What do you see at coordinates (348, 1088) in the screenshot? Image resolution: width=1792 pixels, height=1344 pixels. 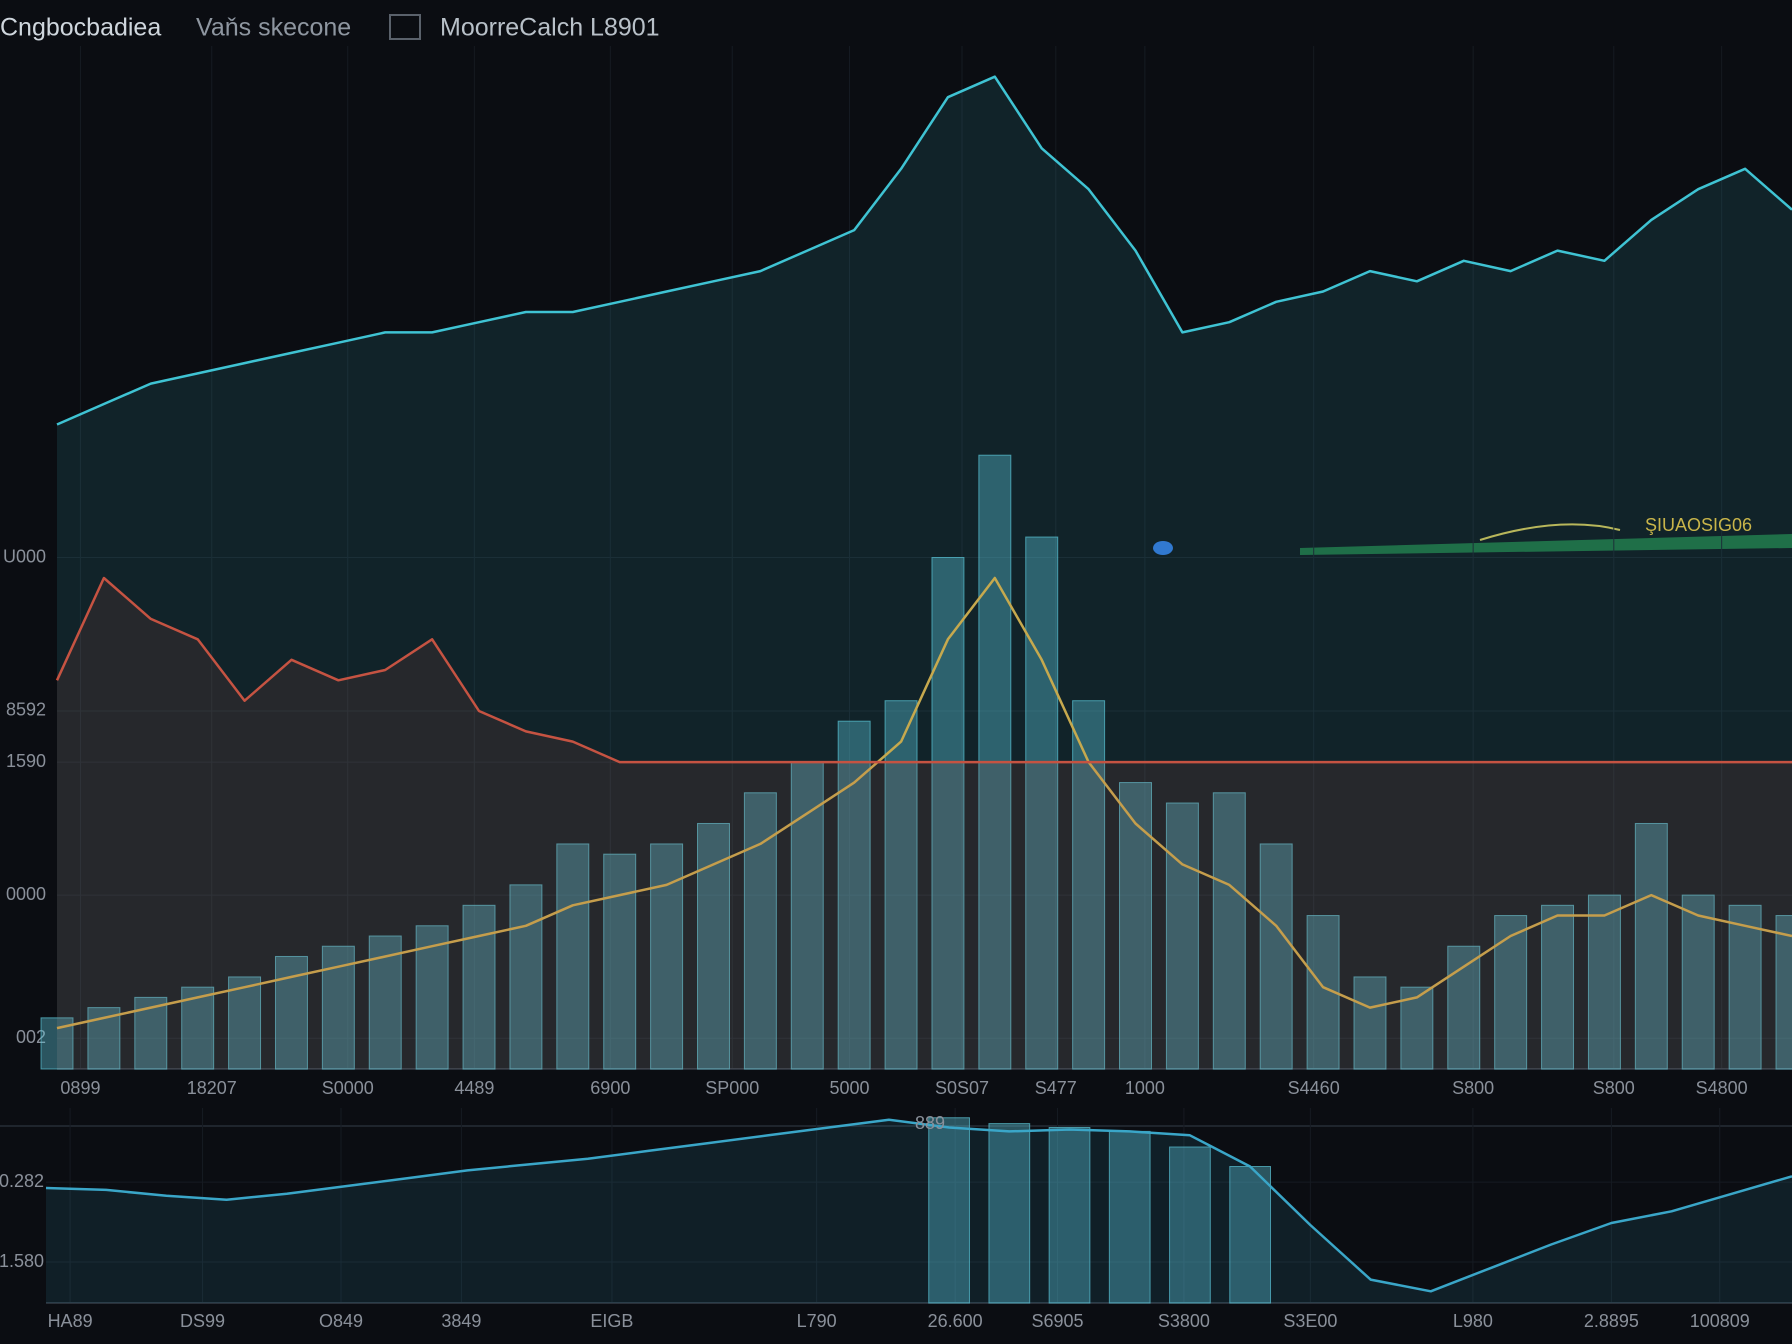 I see `x-tick-label: S0000` at bounding box center [348, 1088].